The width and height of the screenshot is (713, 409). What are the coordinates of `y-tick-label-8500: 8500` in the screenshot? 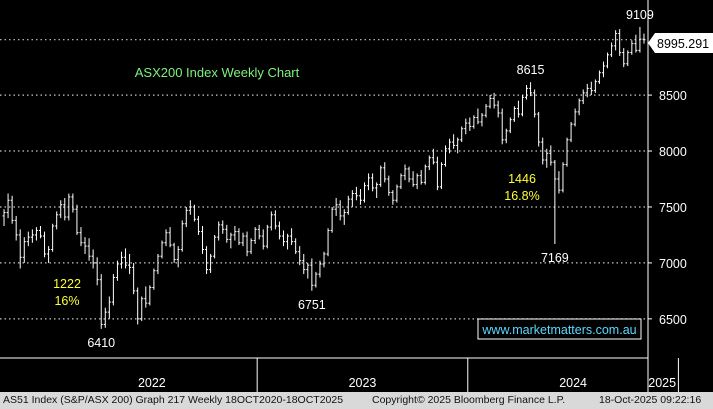 It's located at (673, 96).